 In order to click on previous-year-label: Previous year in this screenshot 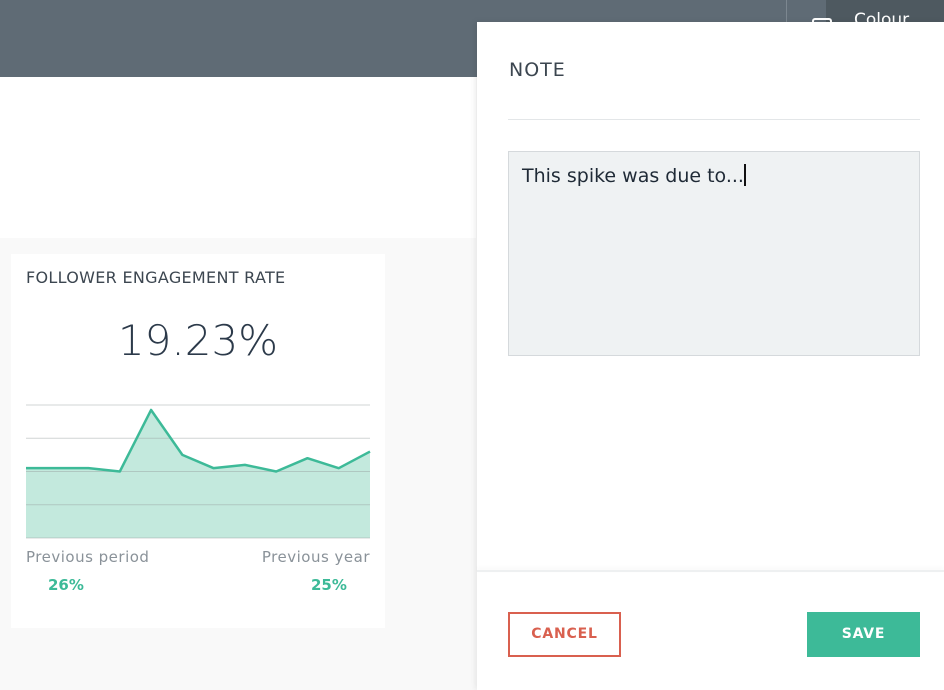, I will do `click(315, 557)`.